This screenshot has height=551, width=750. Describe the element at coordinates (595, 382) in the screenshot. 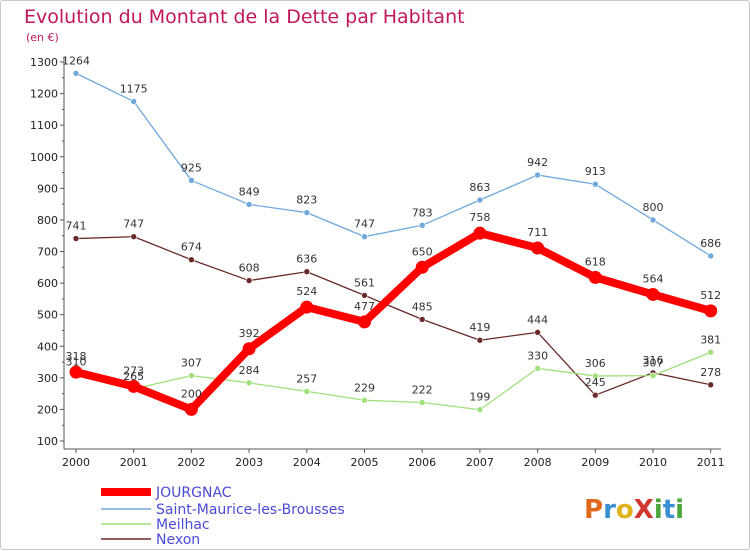

I see `data-label: 245` at that location.